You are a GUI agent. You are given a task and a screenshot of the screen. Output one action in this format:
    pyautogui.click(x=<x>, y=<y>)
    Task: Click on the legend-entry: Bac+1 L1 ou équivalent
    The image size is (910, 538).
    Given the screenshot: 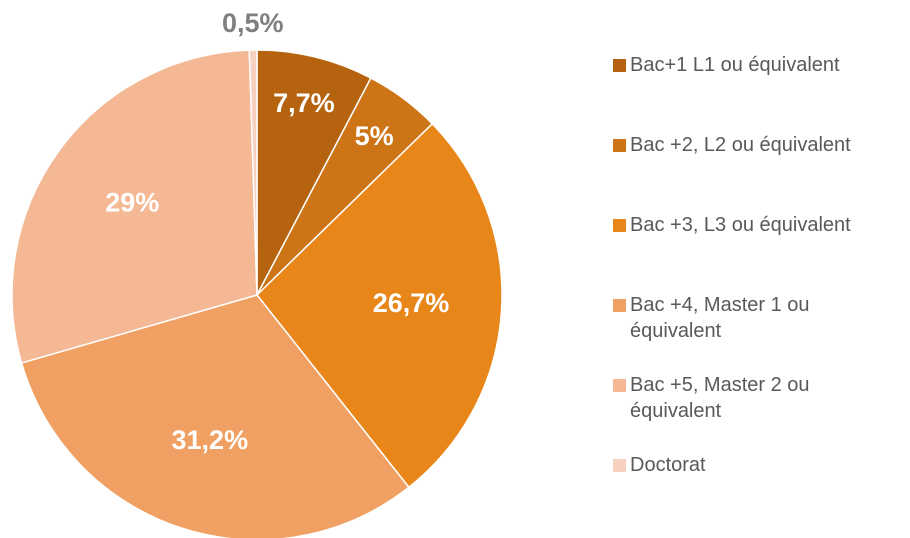 What is the action you would take?
    pyautogui.click(x=758, y=65)
    